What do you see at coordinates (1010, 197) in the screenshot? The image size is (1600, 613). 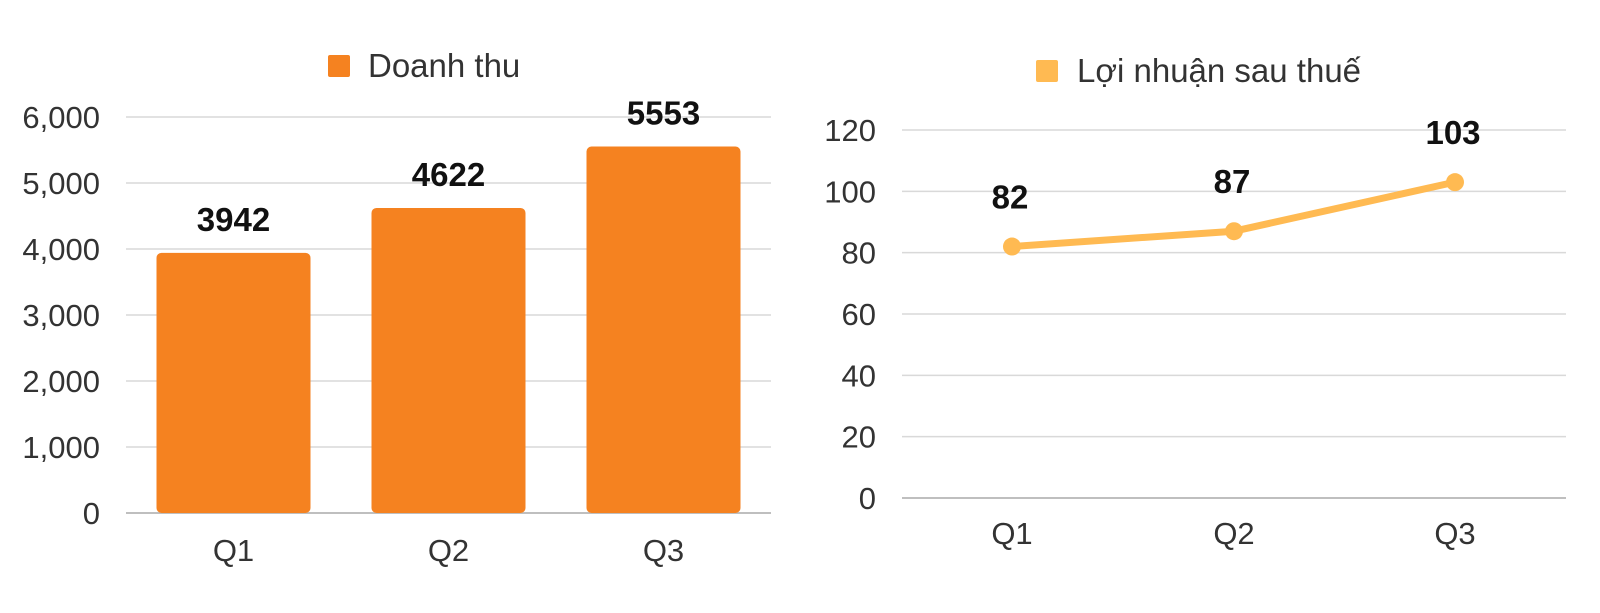 I see `line-data-label: 82` at bounding box center [1010, 197].